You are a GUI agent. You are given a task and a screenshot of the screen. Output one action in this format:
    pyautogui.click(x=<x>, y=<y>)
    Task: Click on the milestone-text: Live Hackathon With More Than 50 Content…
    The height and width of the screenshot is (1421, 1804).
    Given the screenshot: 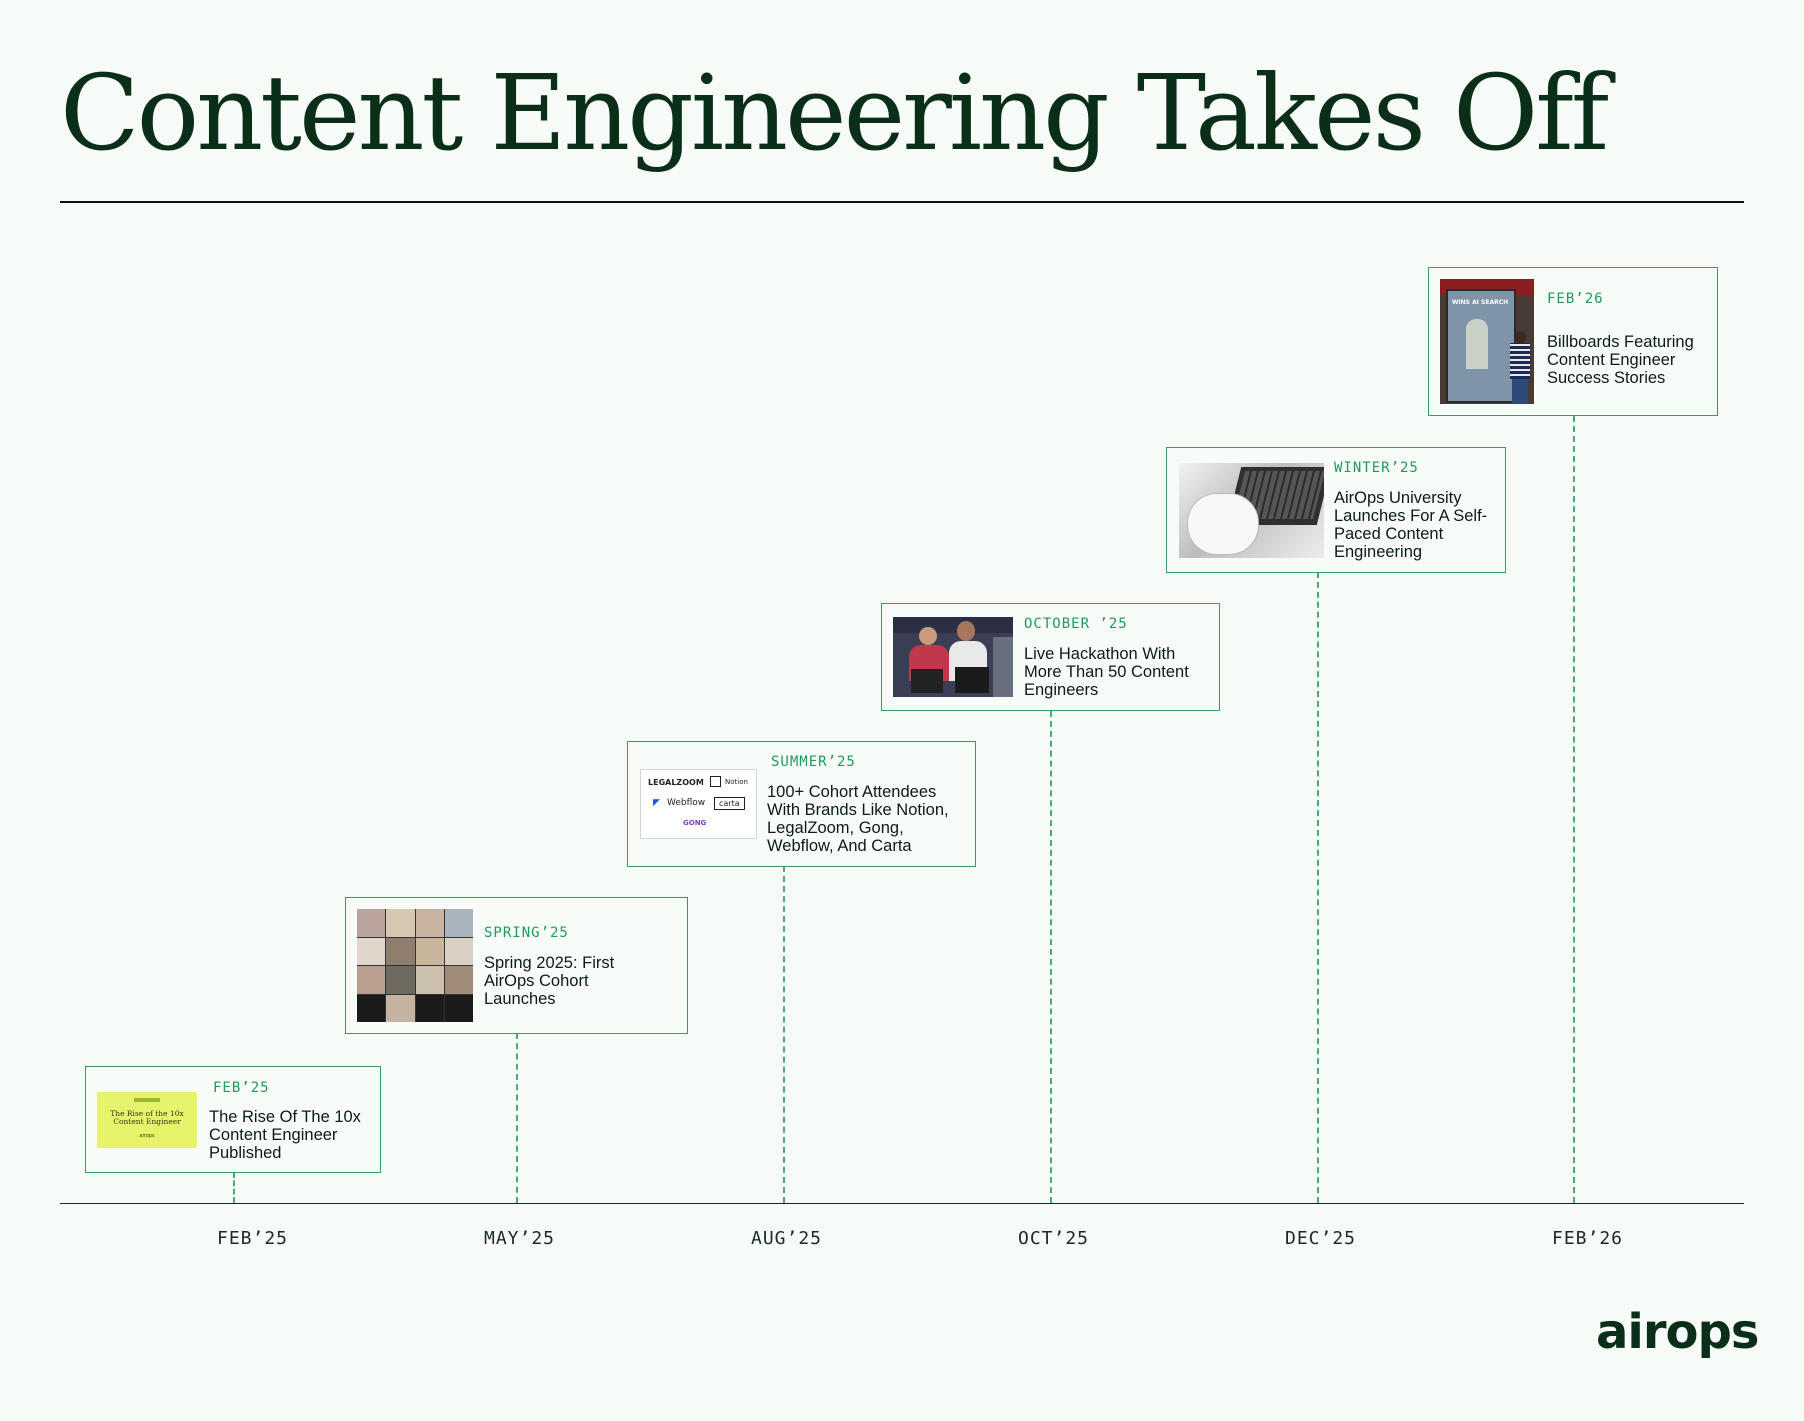 What is the action you would take?
    pyautogui.click(x=1106, y=672)
    